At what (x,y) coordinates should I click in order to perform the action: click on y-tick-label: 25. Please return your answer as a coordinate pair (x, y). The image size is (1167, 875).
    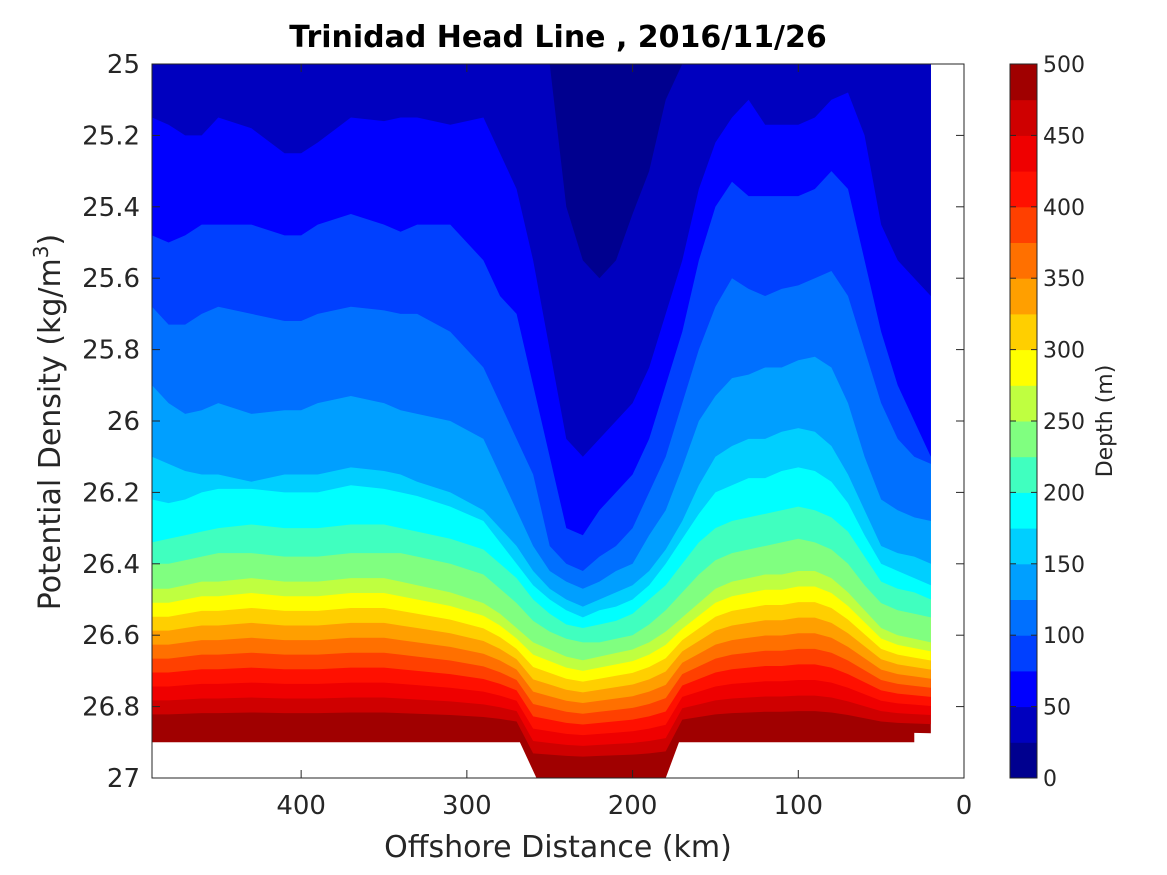
    Looking at the image, I should click on (123, 65).